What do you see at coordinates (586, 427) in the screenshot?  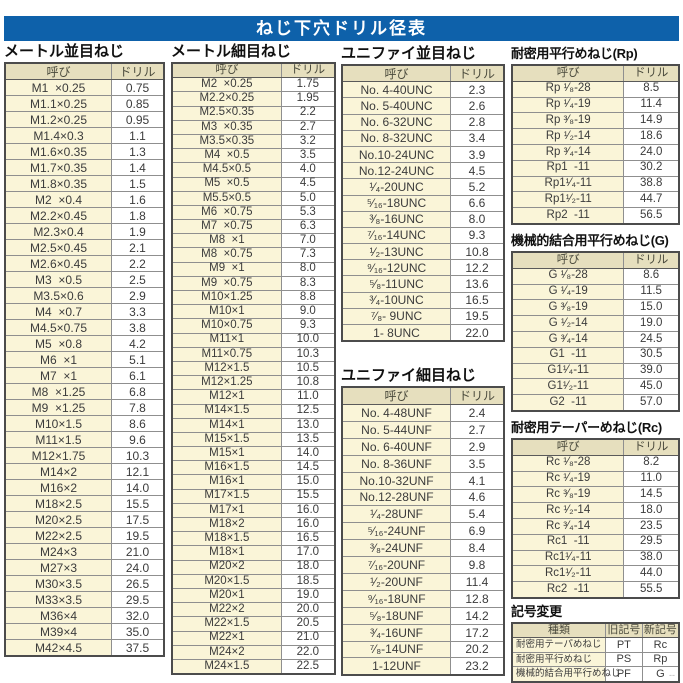 I see `rc-heading: 耐密用テーパーめねじ(Rc)` at bounding box center [586, 427].